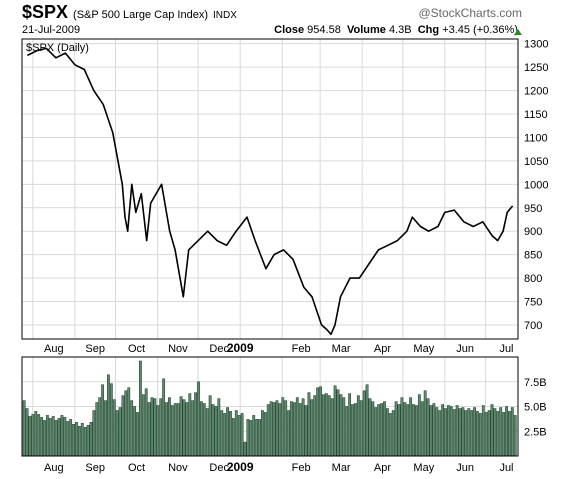 This screenshot has height=479, width=576. I want to click on volume-x-tick-label: Dec, so click(219, 468).